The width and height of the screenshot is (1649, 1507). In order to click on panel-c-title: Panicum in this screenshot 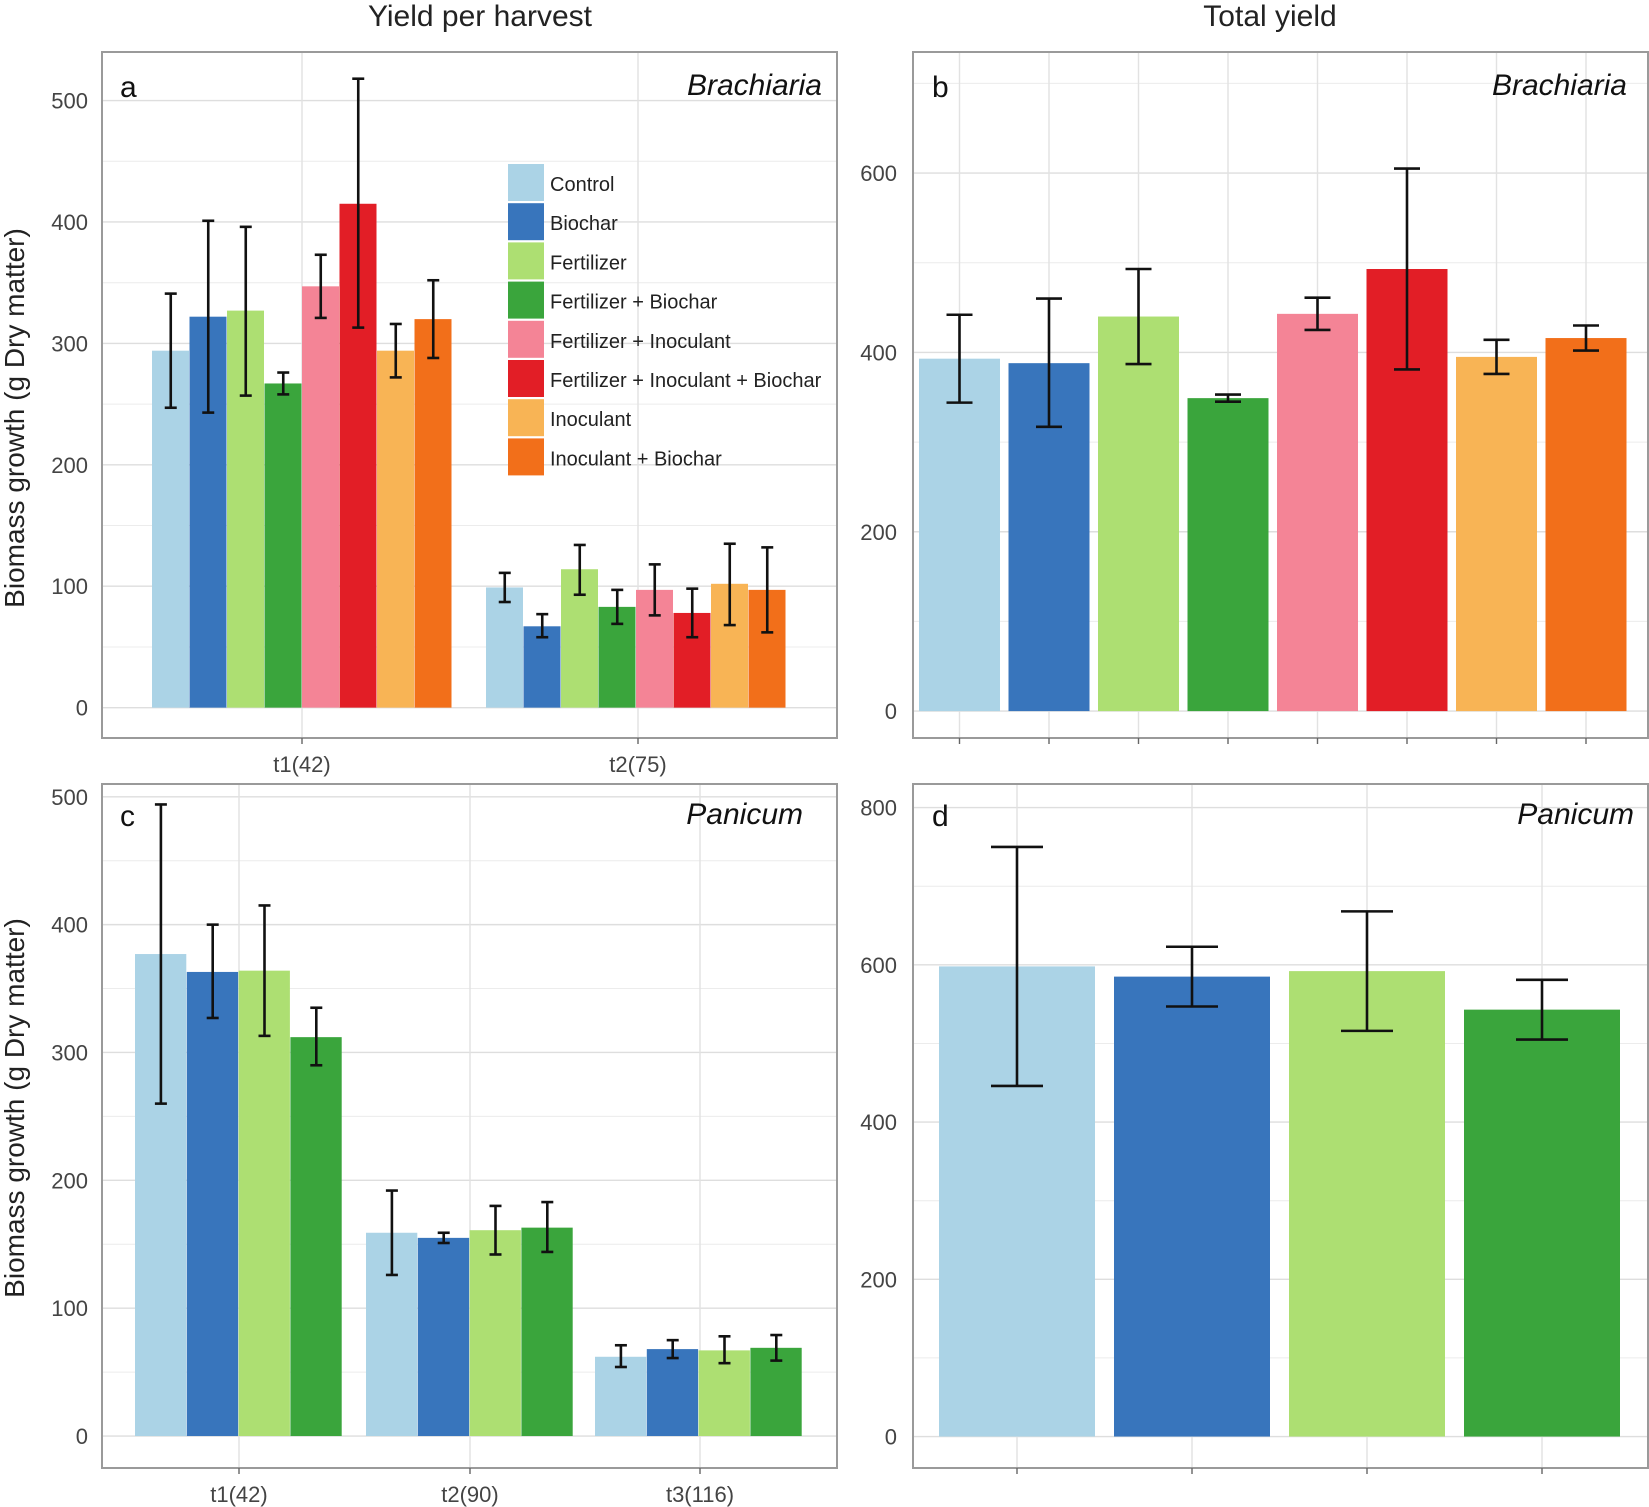, I will do `click(744, 814)`.